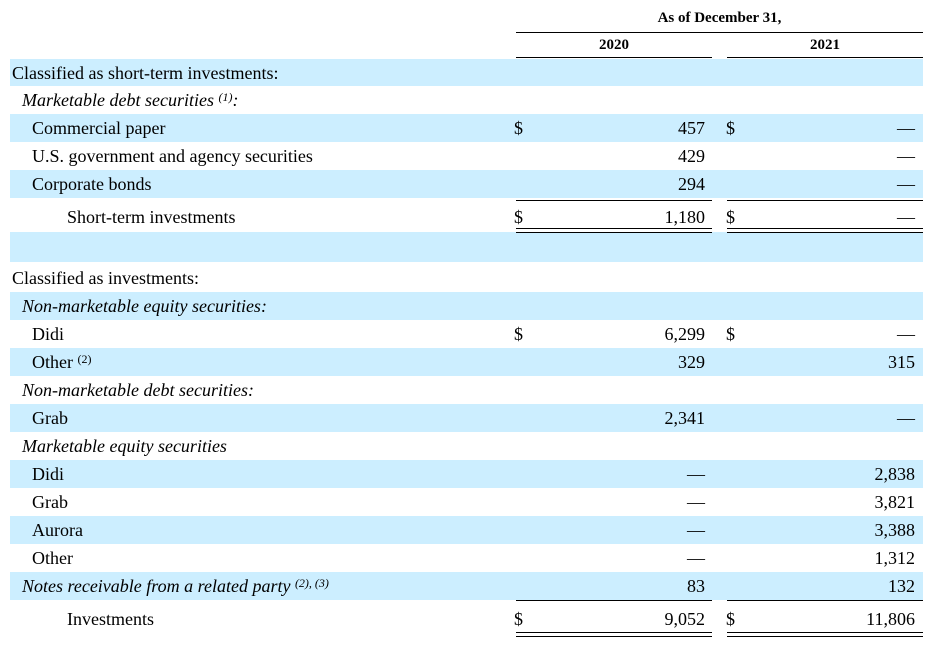 The image size is (931, 653). I want to click on row-label-text: Classified as short-term investments:, so click(145, 73).